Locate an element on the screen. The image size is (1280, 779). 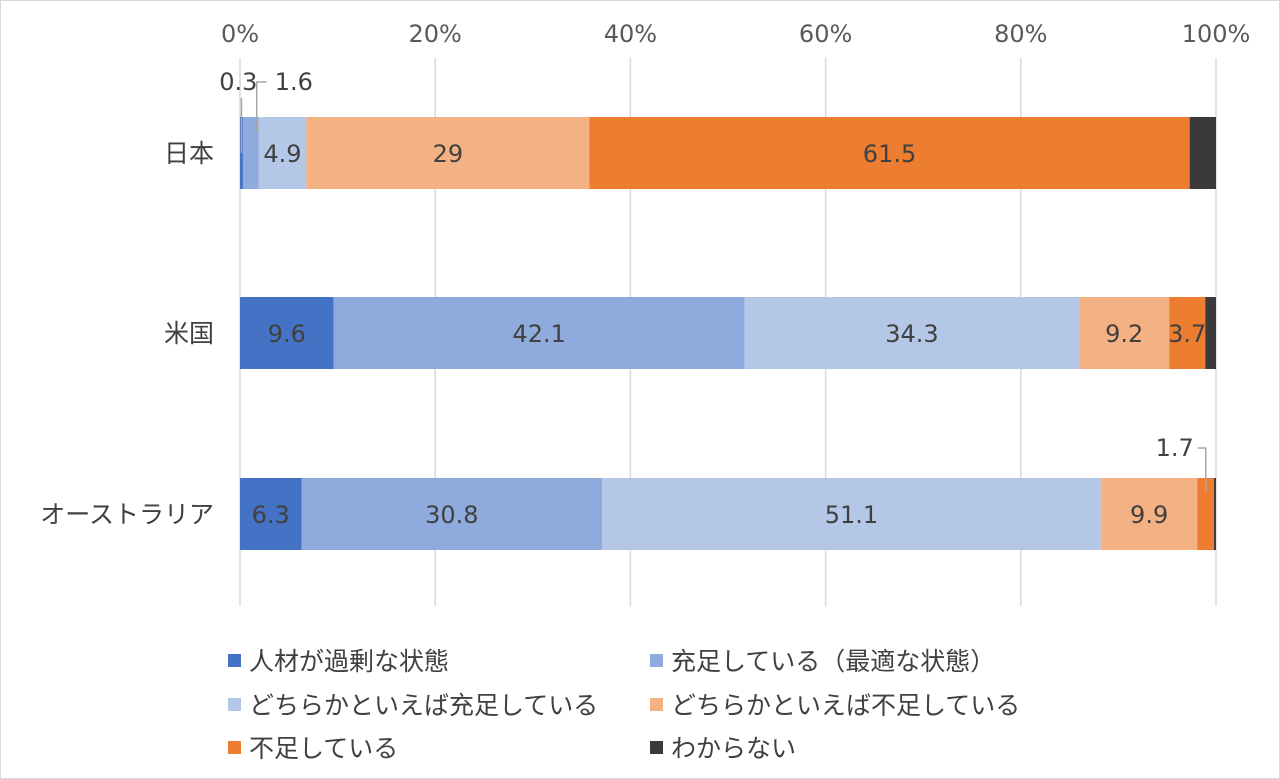
data-label: 34.3 is located at coordinates (911, 334).